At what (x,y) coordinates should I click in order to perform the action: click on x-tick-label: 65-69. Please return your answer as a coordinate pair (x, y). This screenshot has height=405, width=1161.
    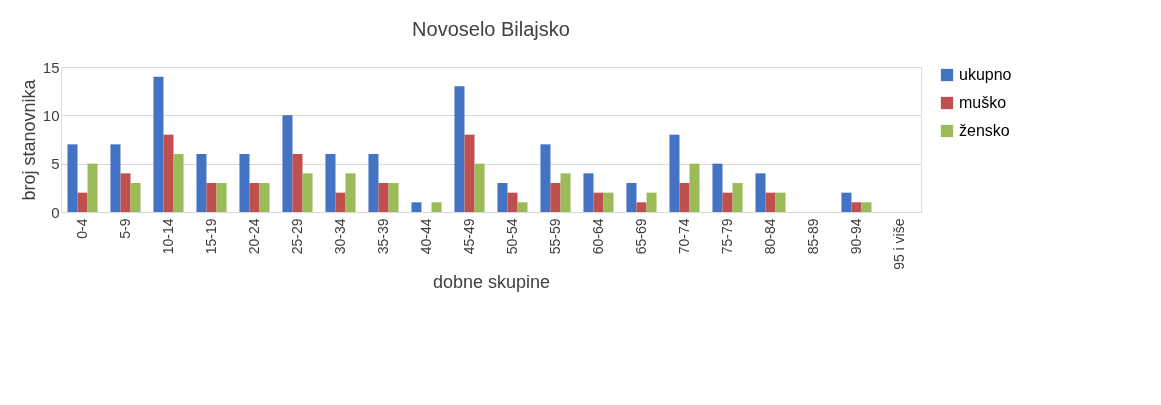
    Looking at the image, I should click on (640, 236).